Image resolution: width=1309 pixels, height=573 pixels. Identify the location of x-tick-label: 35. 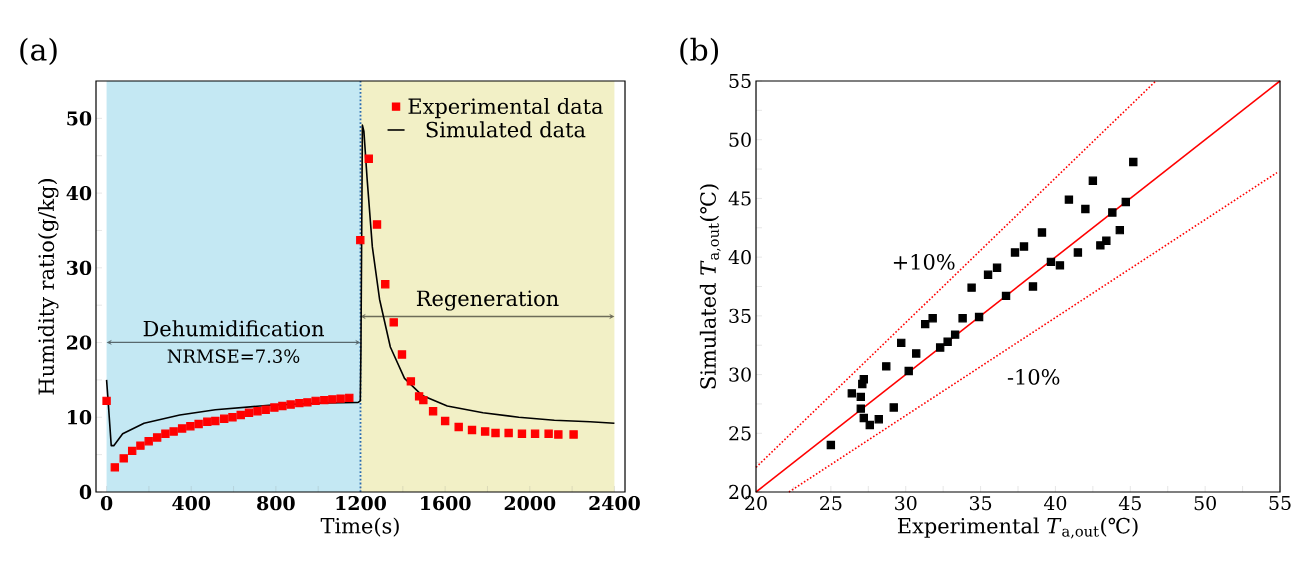
(980, 503).